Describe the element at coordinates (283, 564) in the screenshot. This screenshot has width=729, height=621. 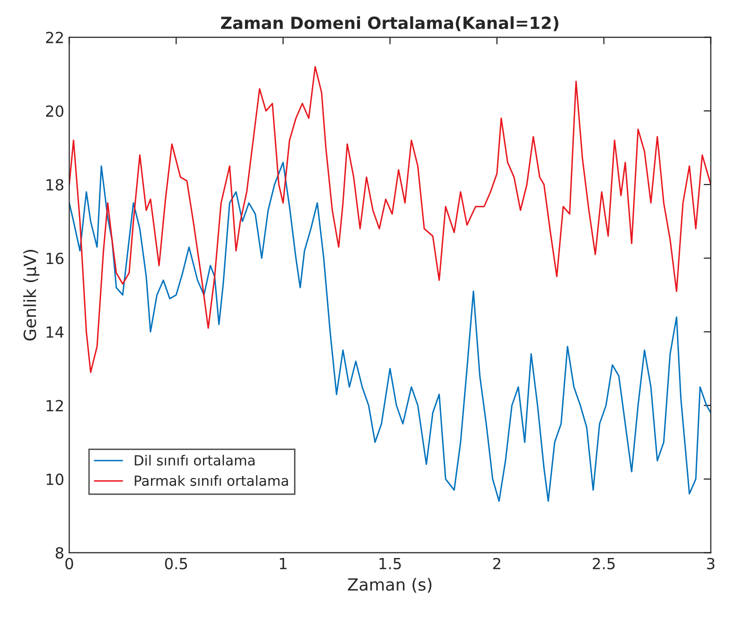
I see `x-tick-label: 1` at that location.